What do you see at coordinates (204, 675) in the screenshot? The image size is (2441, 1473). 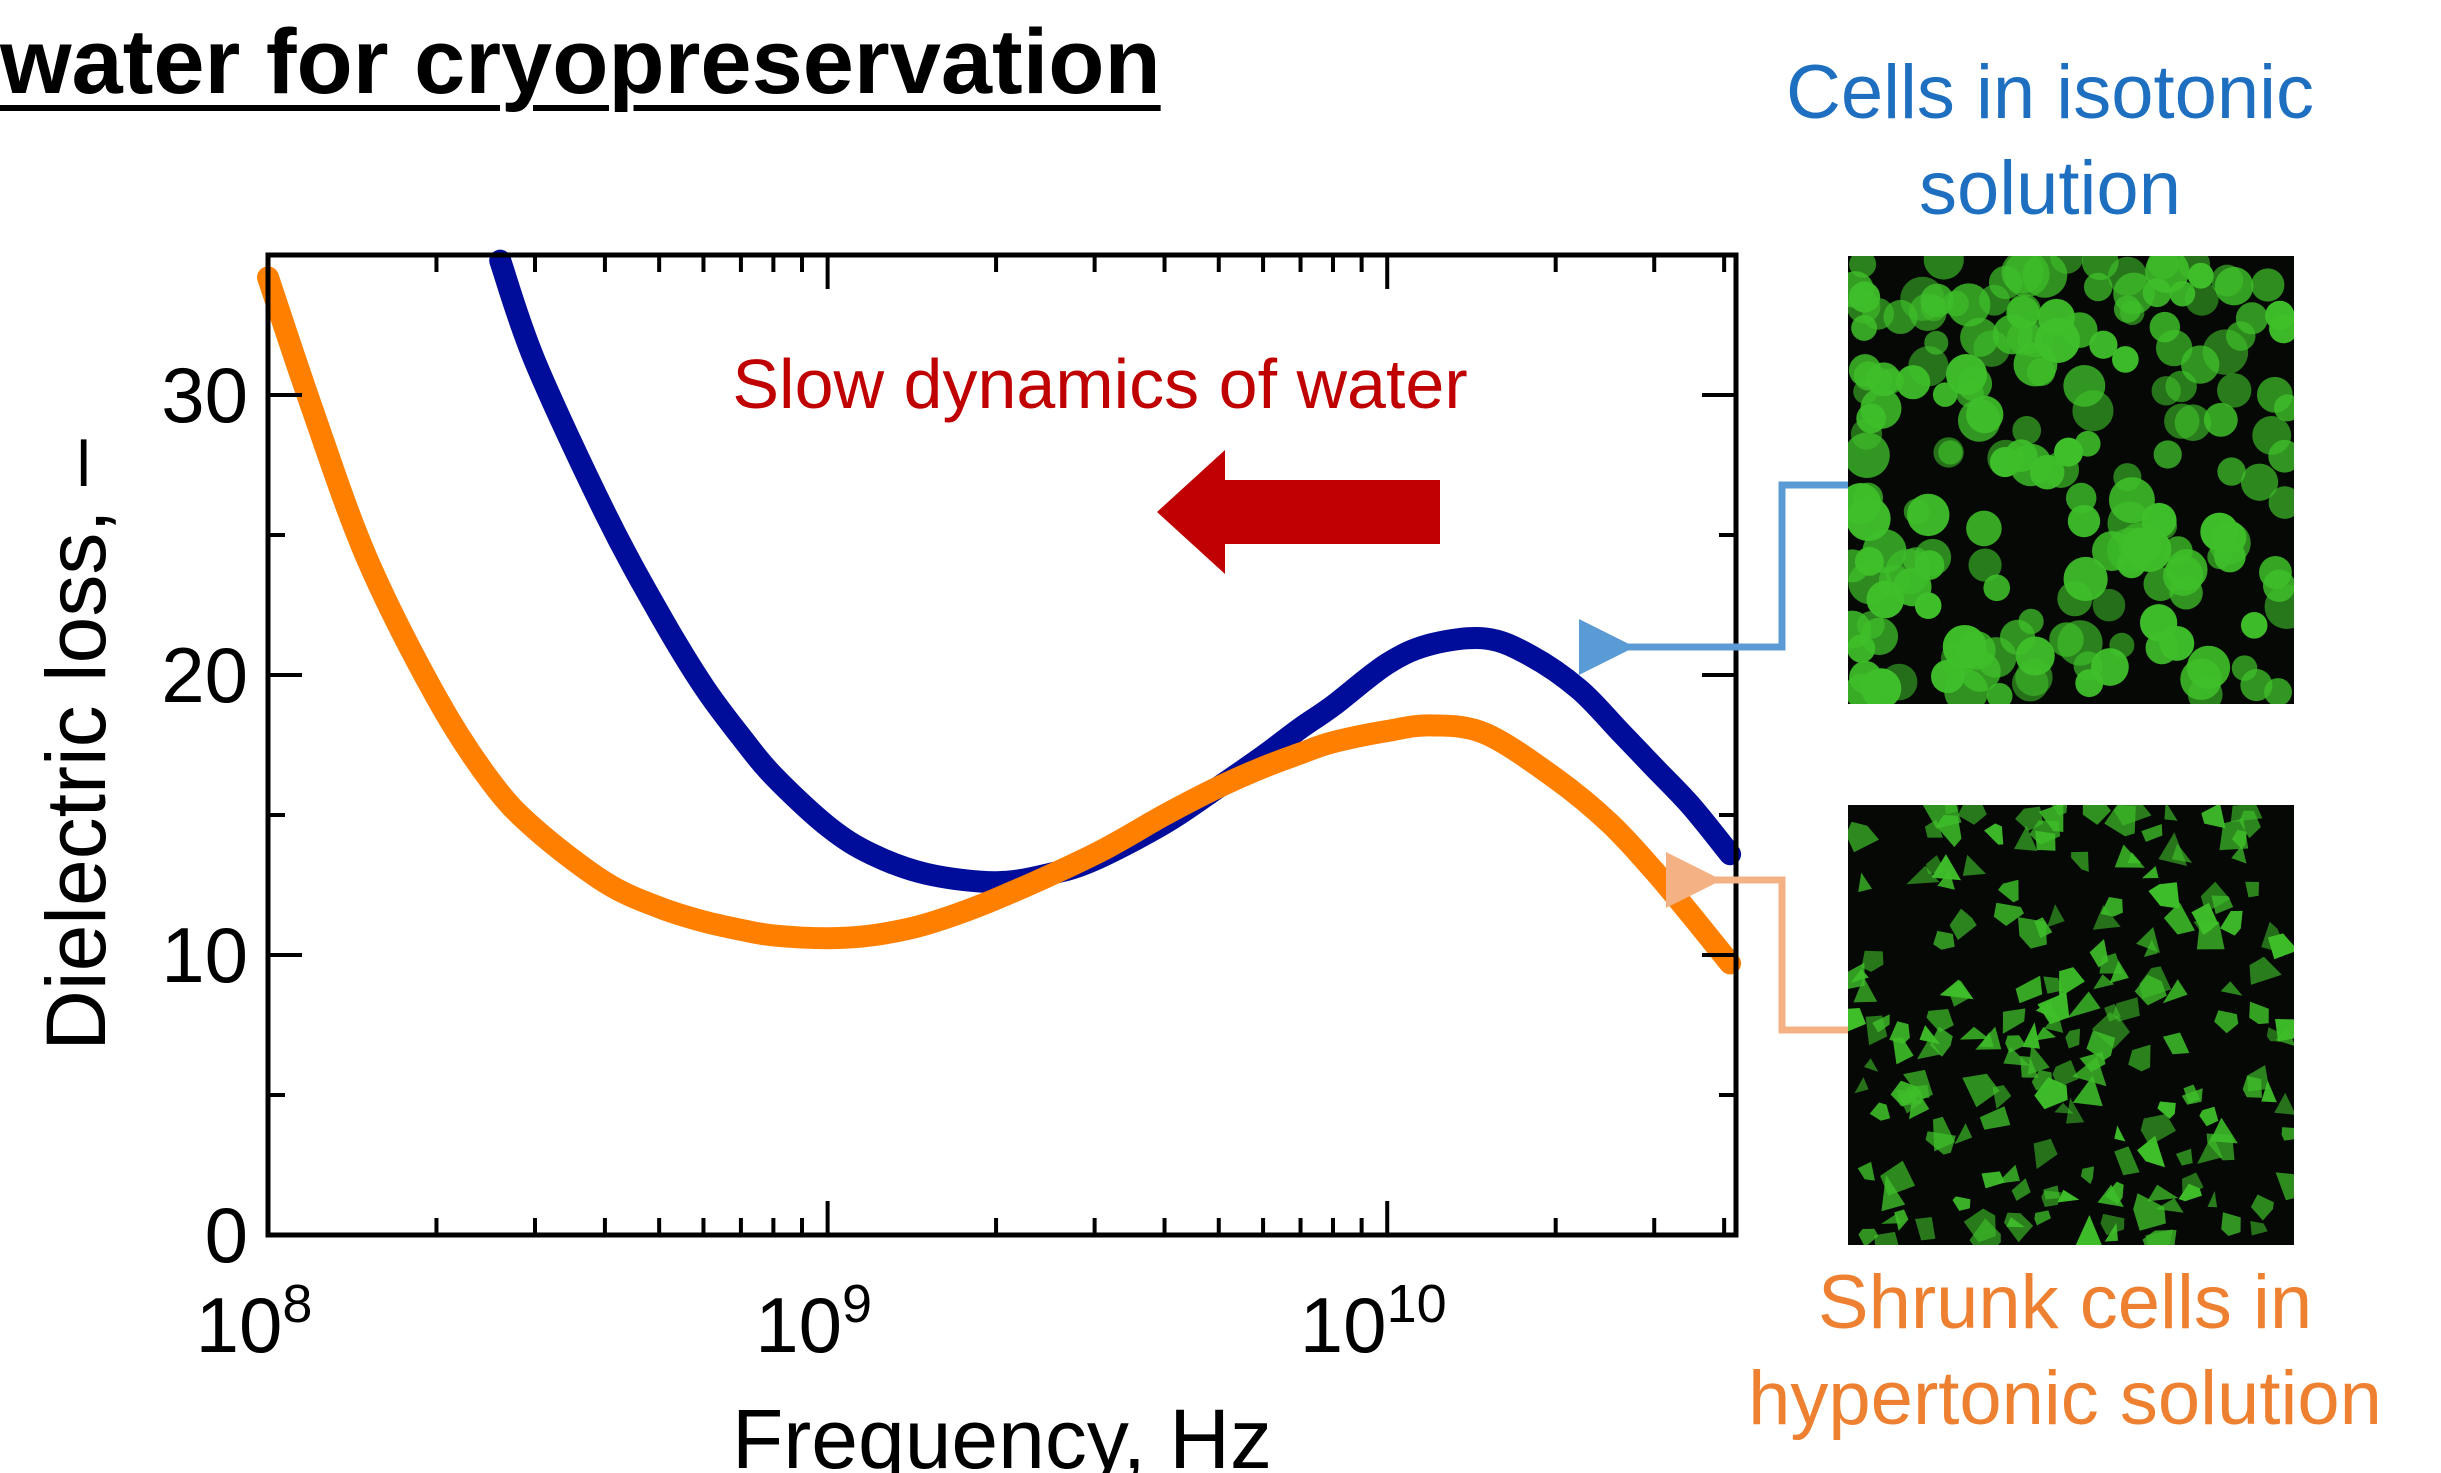 I see `y-tick-label: 20` at bounding box center [204, 675].